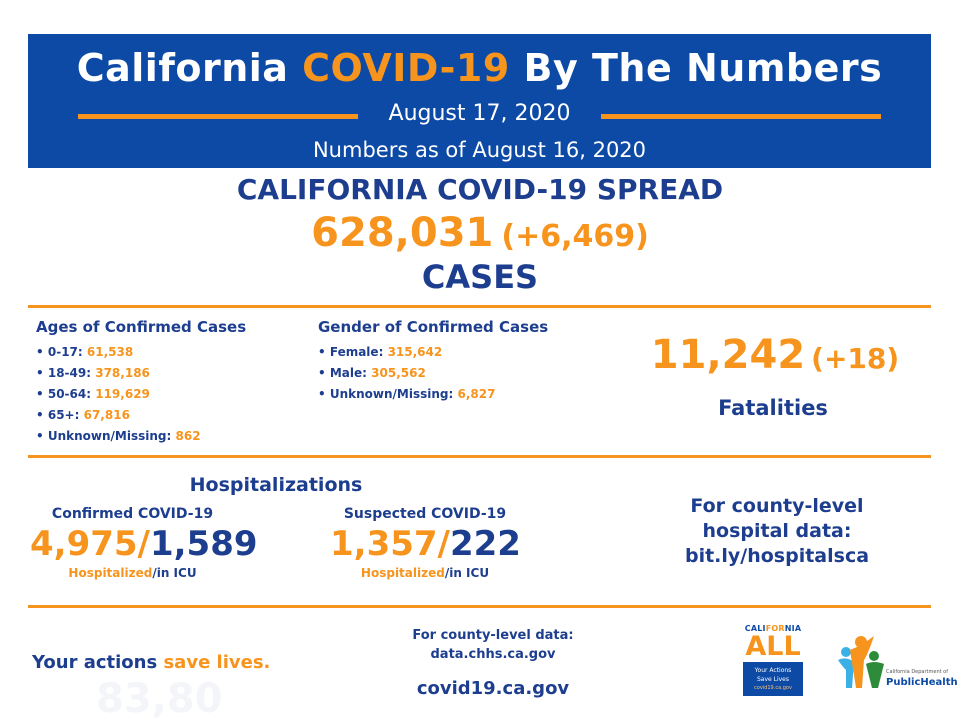 The width and height of the screenshot is (960, 718). I want to click on suspected-numbers: 1,357/222, so click(425, 544).